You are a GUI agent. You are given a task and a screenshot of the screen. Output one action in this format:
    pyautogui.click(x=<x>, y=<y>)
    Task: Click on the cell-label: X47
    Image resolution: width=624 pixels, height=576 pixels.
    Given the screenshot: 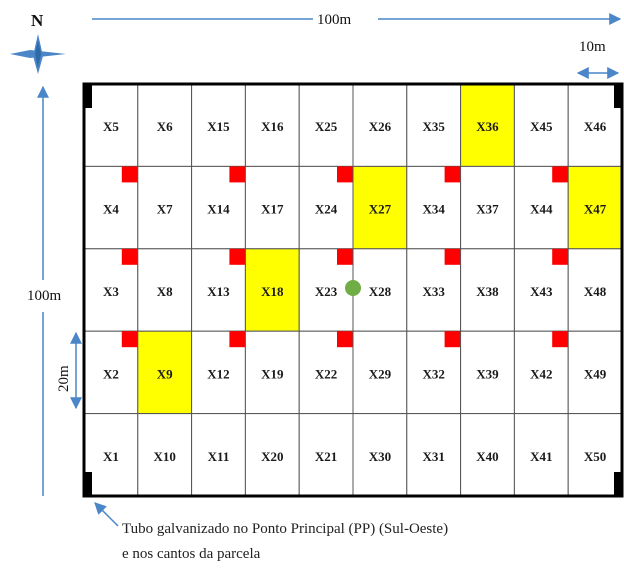 What is the action you would take?
    pyautogui.click(x=595, y=209)
    